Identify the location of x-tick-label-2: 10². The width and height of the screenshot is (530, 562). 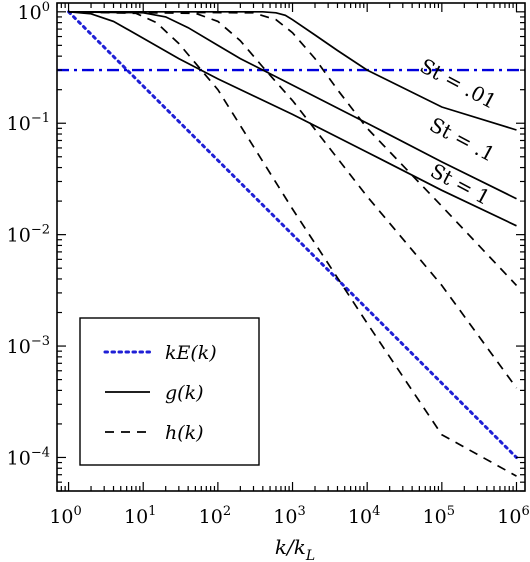
(215, 516).